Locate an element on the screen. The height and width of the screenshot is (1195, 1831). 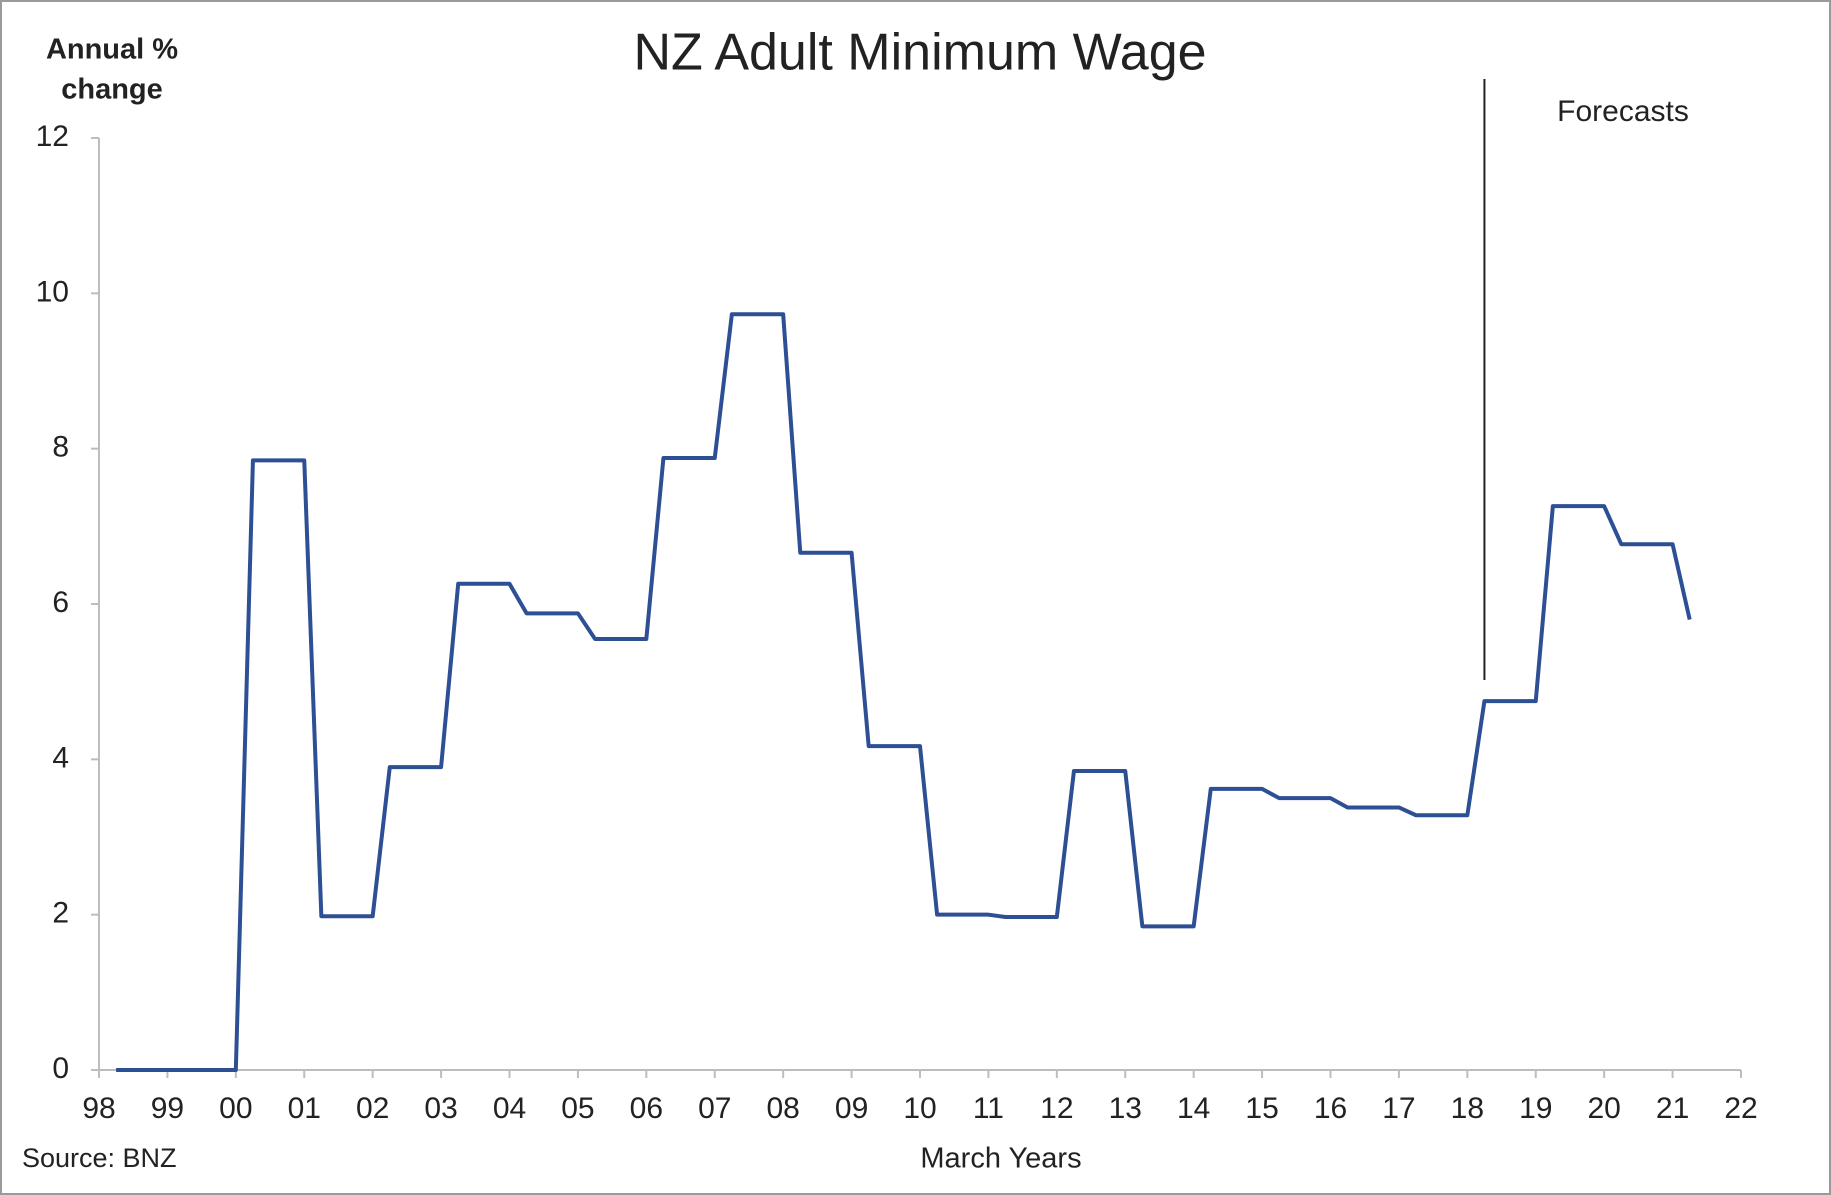
y-axis-label: change is located at coordinates (112, 90).